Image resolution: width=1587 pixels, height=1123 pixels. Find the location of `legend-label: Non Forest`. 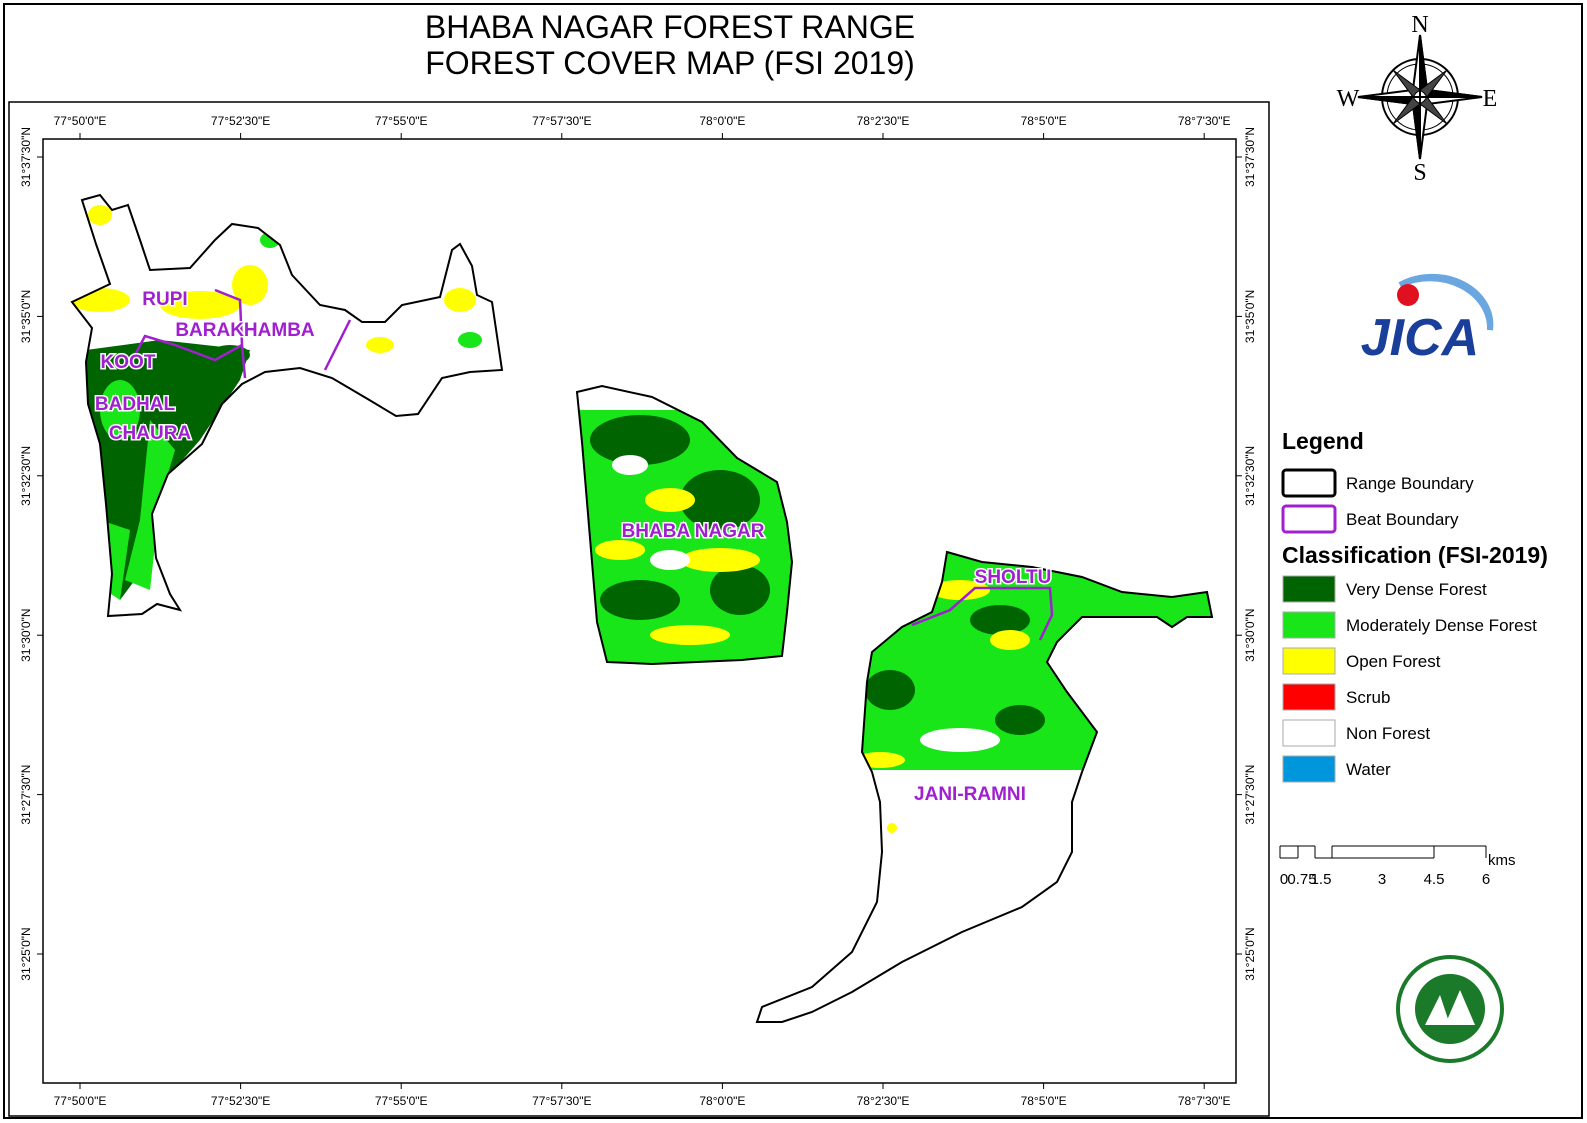

legend-label: Non Forest is located at coordinates (1388, 733).